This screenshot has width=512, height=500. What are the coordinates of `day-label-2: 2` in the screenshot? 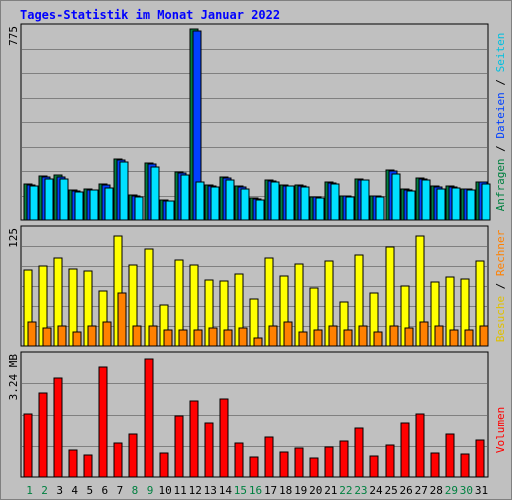 It's located at (44, 490).